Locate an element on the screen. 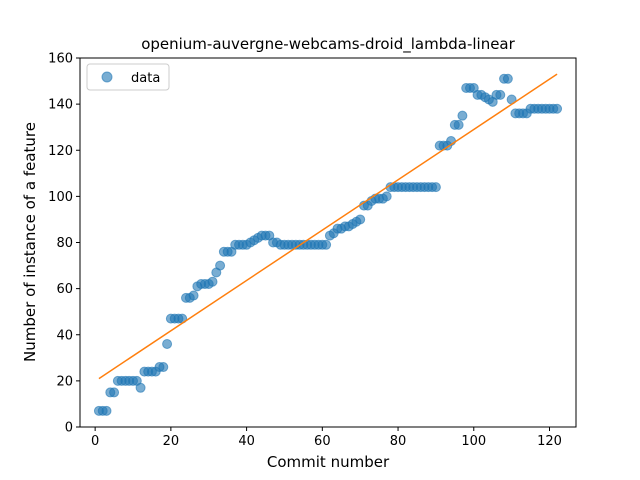 This screenshot has width=640, height=480. y-tick-label: 60 is located at coordinates (64, 289).